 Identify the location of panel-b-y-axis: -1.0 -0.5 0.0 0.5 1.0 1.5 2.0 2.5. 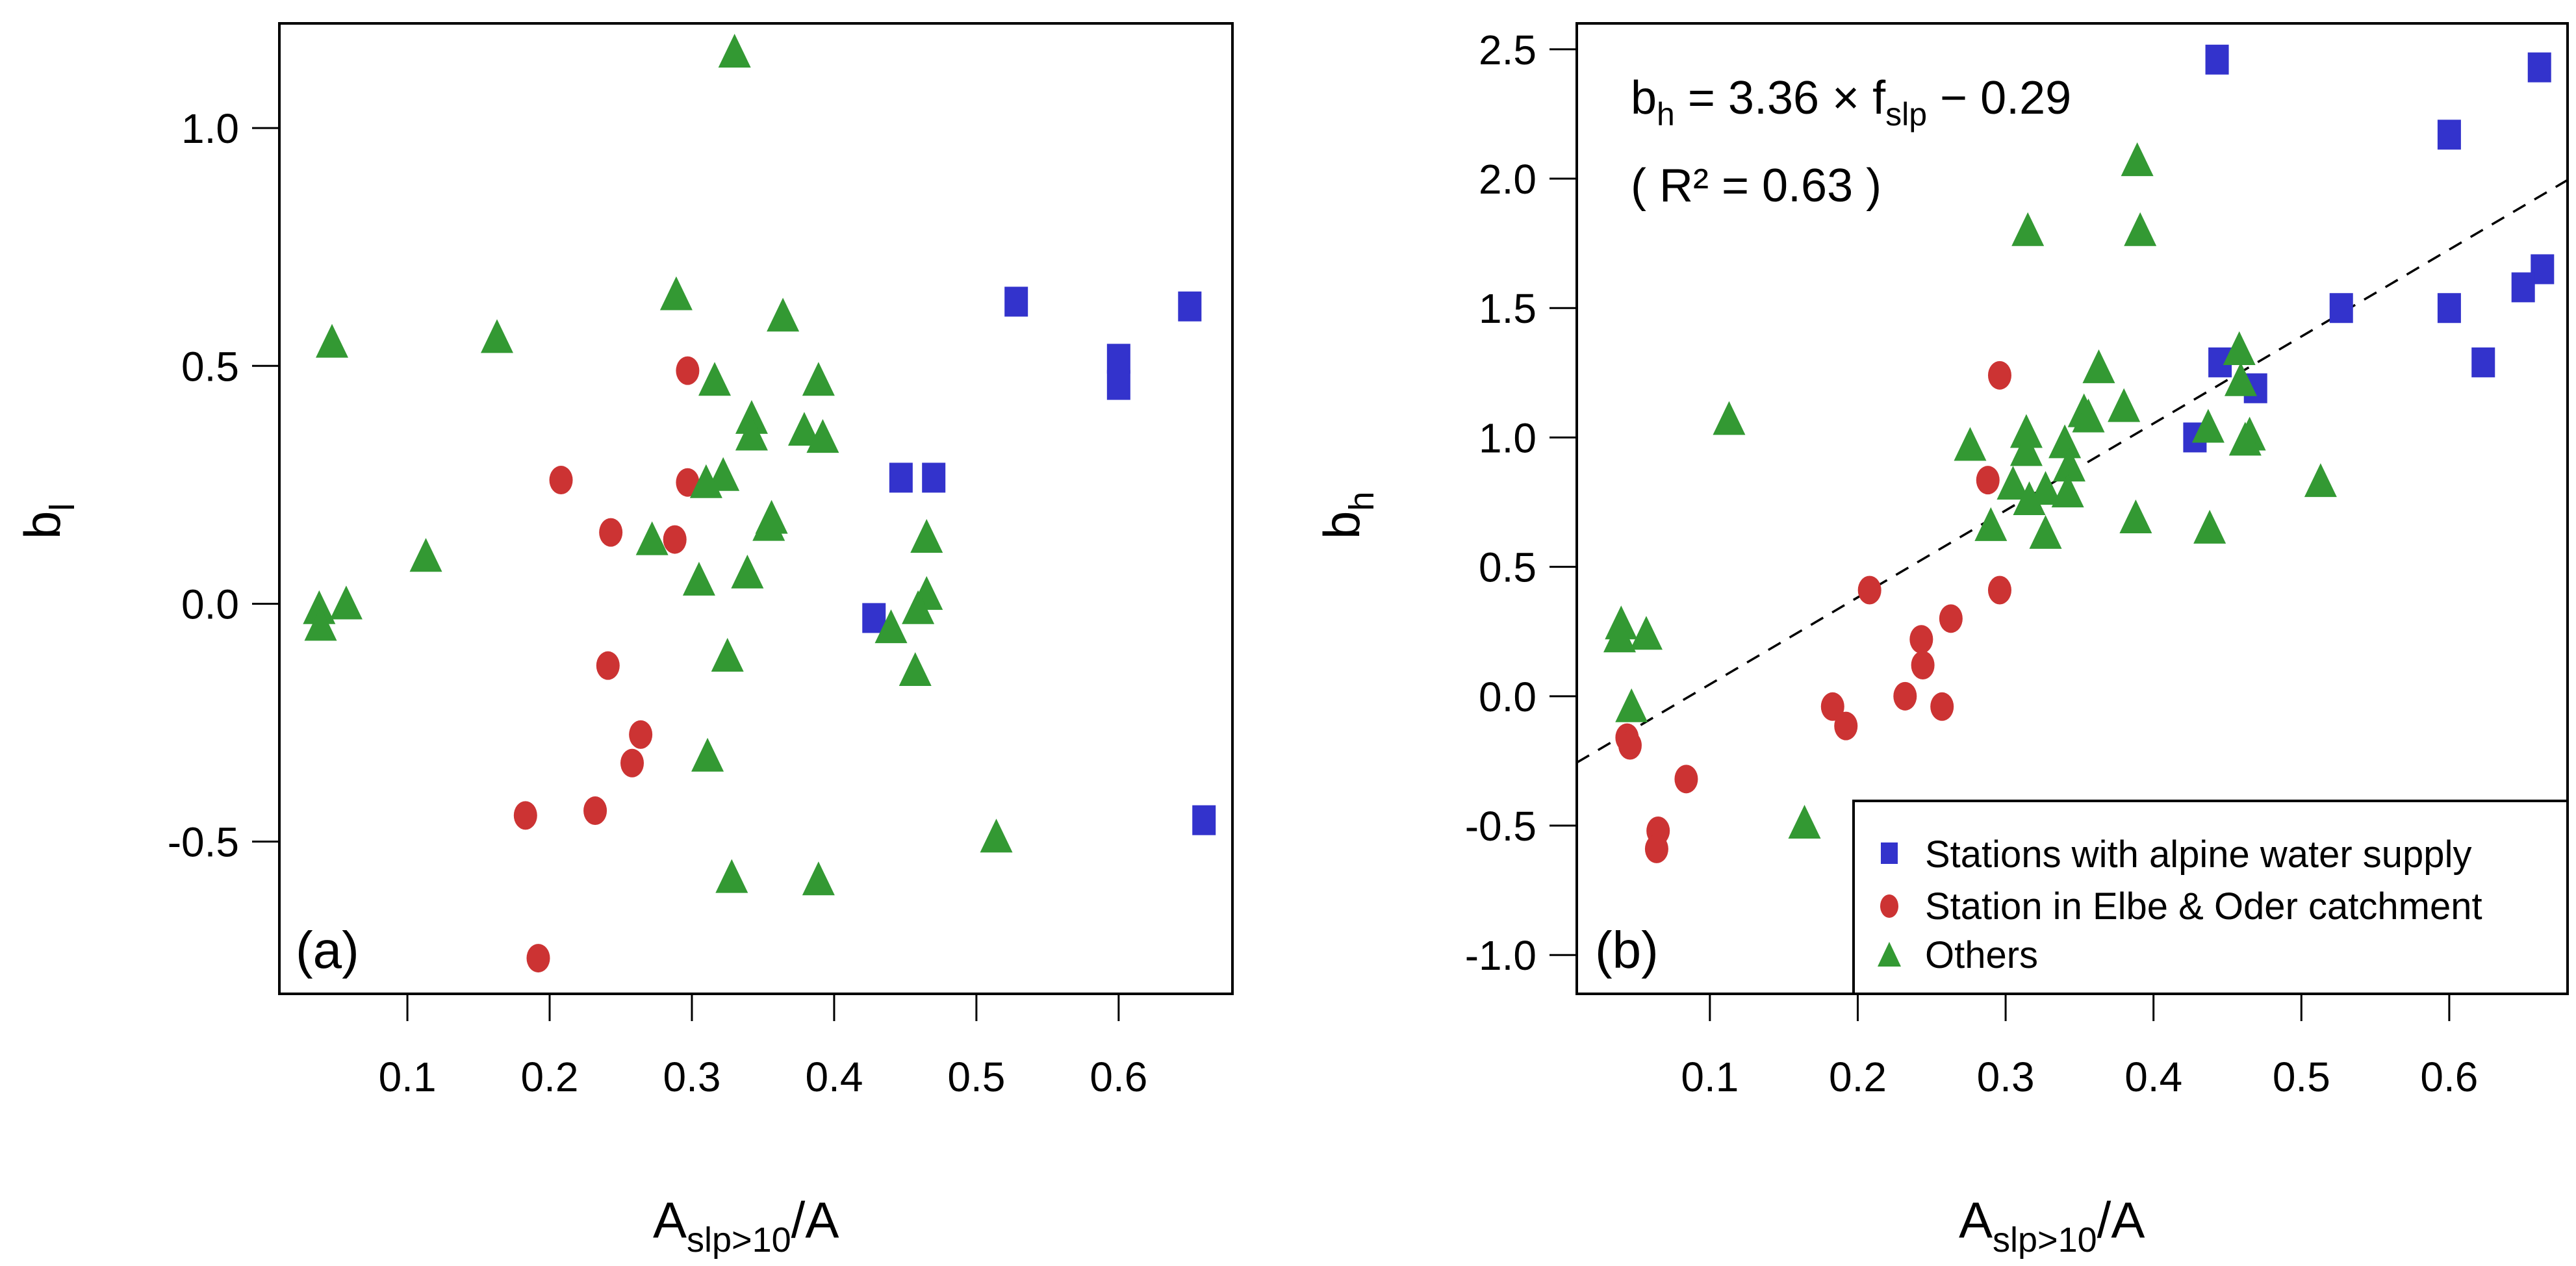
(1521, 503).